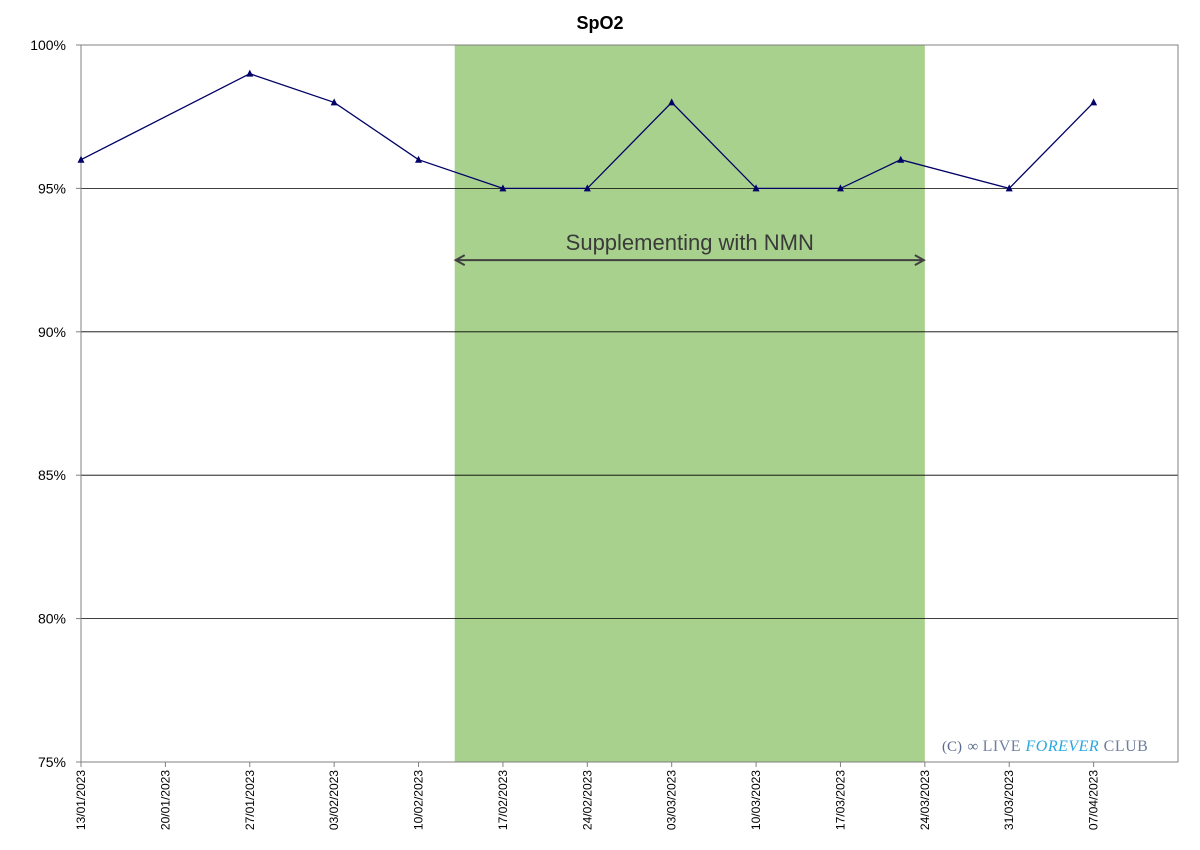 This screenshot has width=1200, height=850. What do you see at coordinates (419, 800) in the screenshot?
I see `x-tick-label: 10/02/2023` at bounding box center [419, 800].